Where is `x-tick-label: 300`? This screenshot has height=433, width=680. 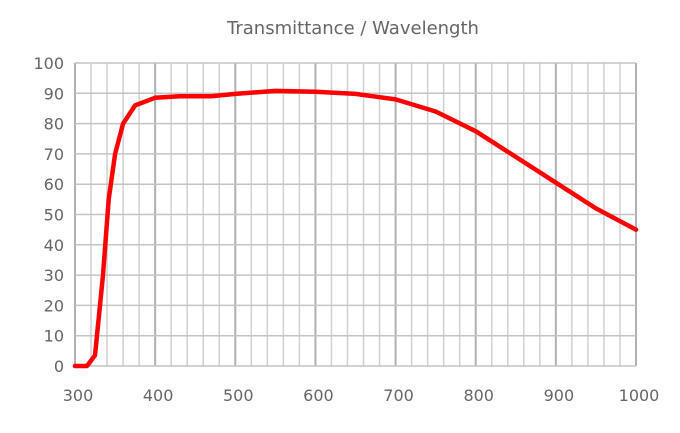
x-tick-label: 300 is located at coordinates (78, 395).